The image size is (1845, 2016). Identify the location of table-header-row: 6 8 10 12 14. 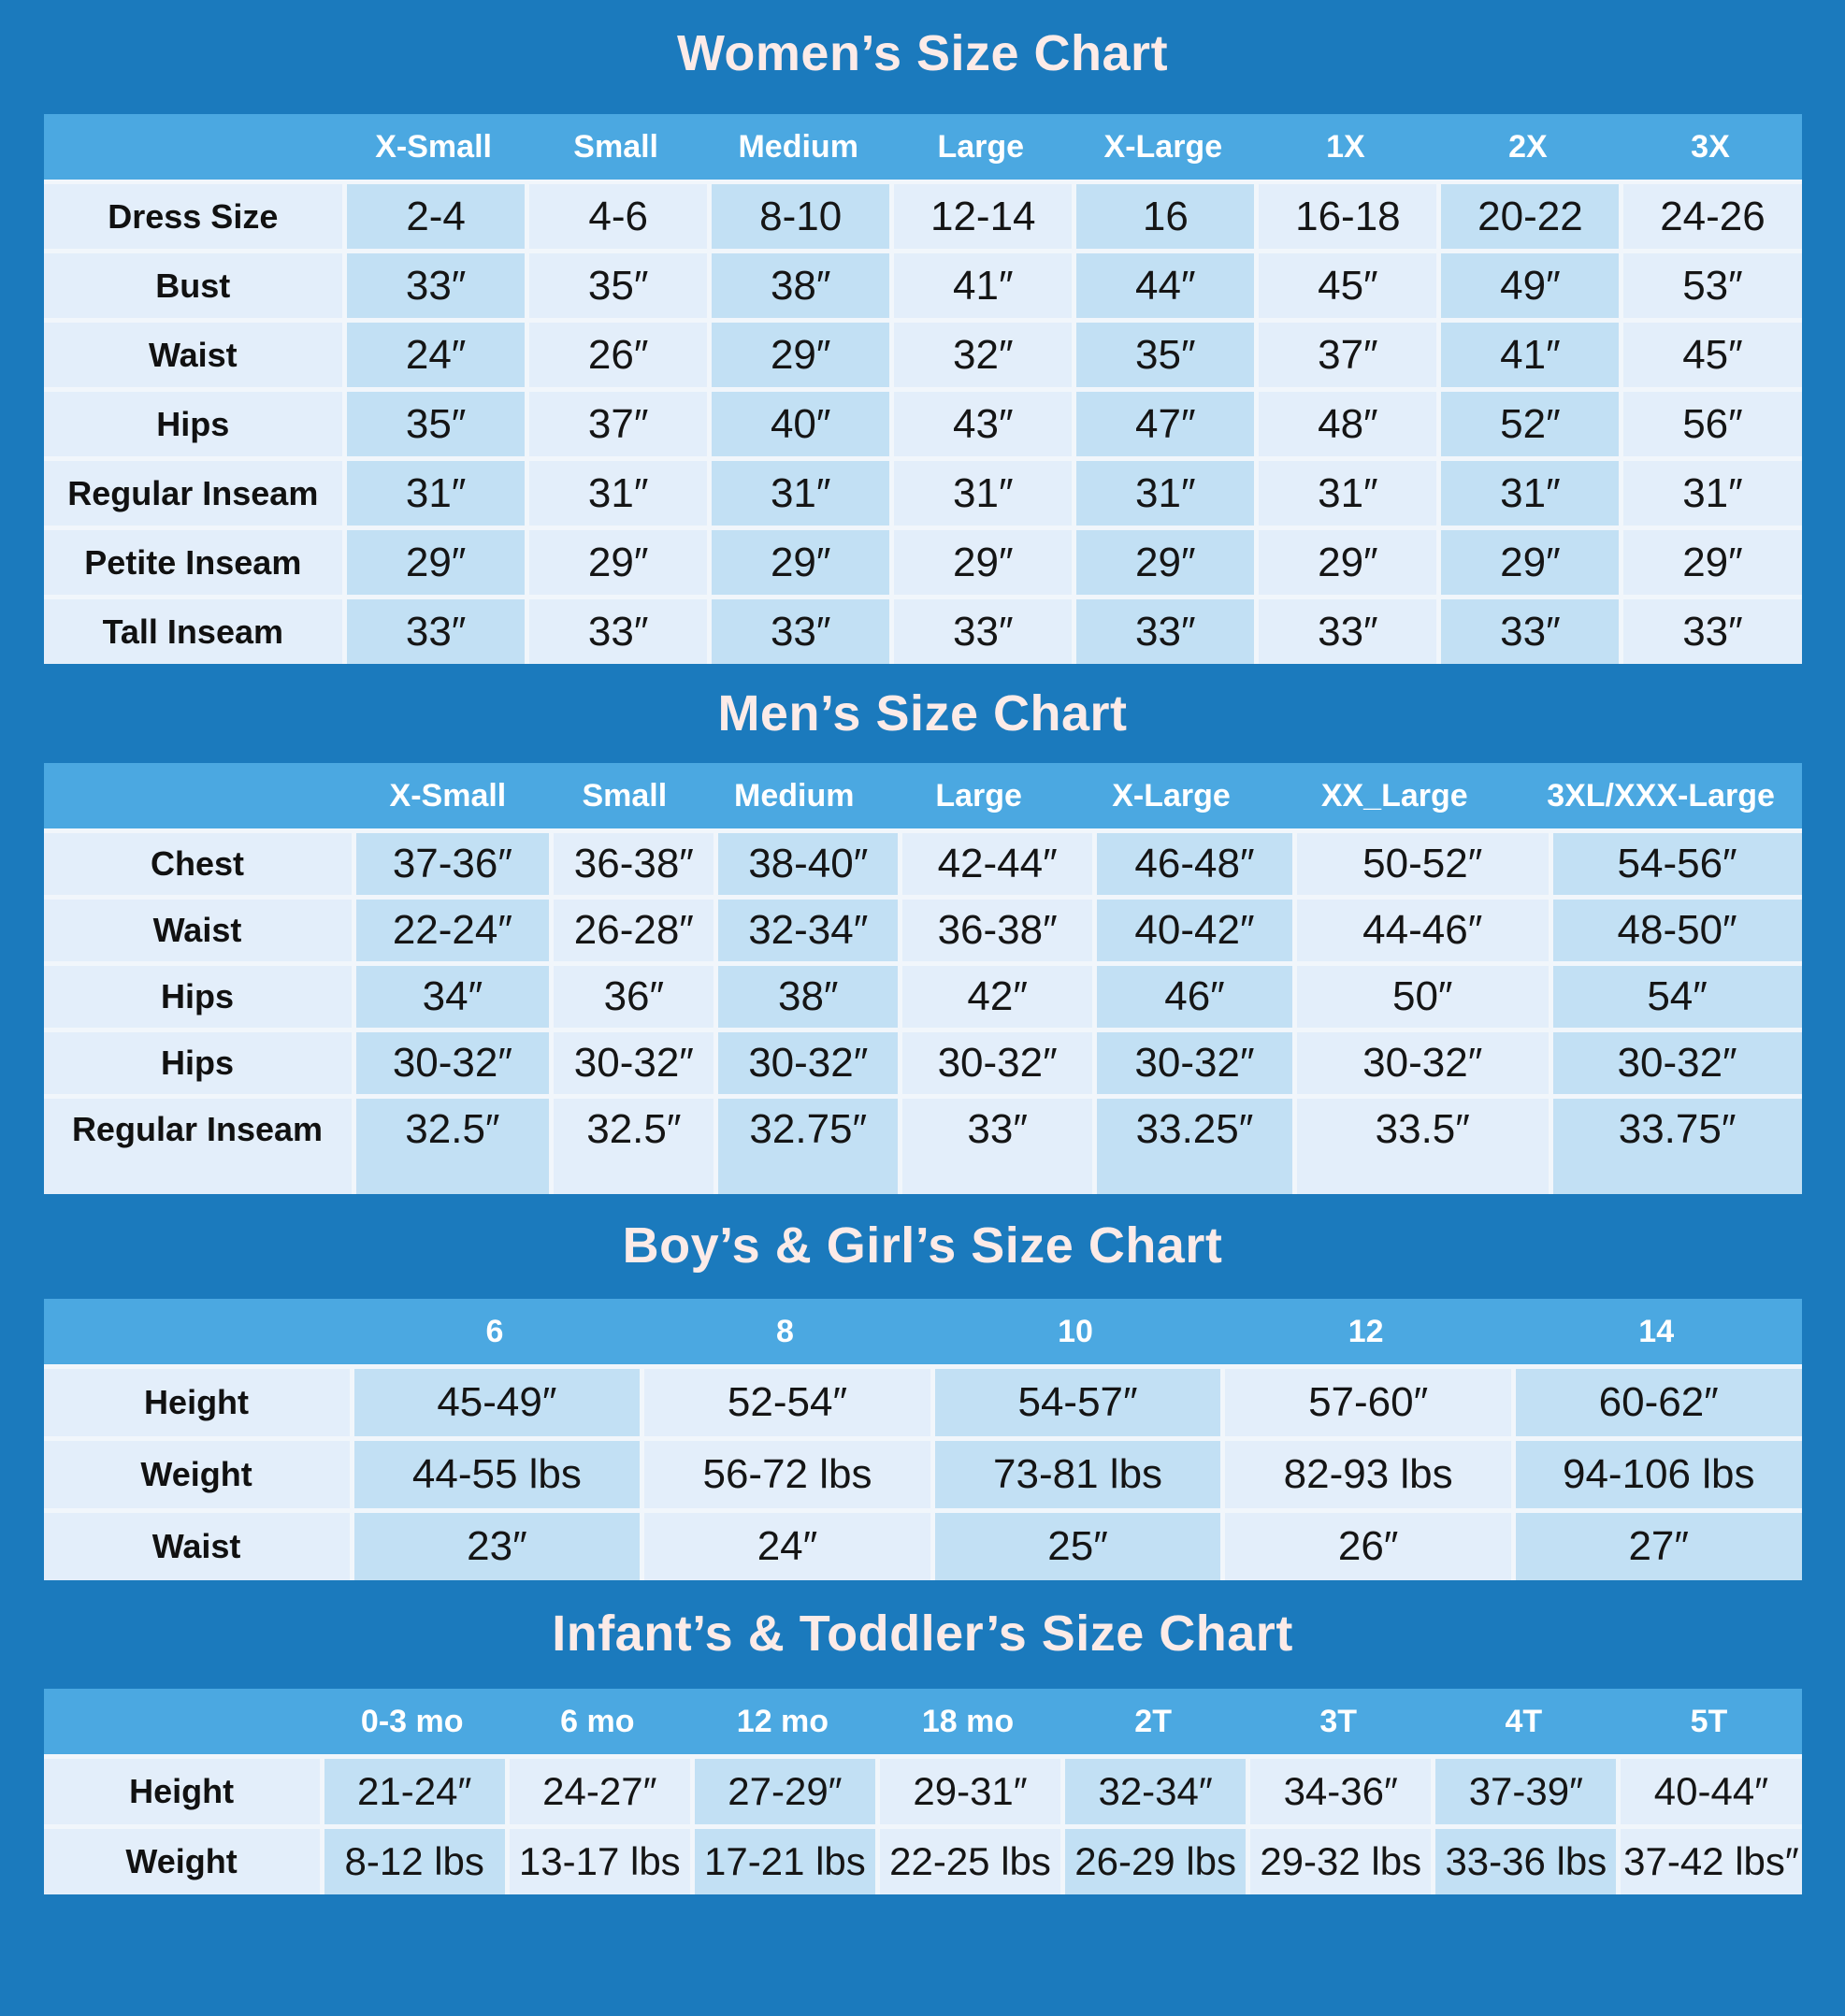
(923, 1331).